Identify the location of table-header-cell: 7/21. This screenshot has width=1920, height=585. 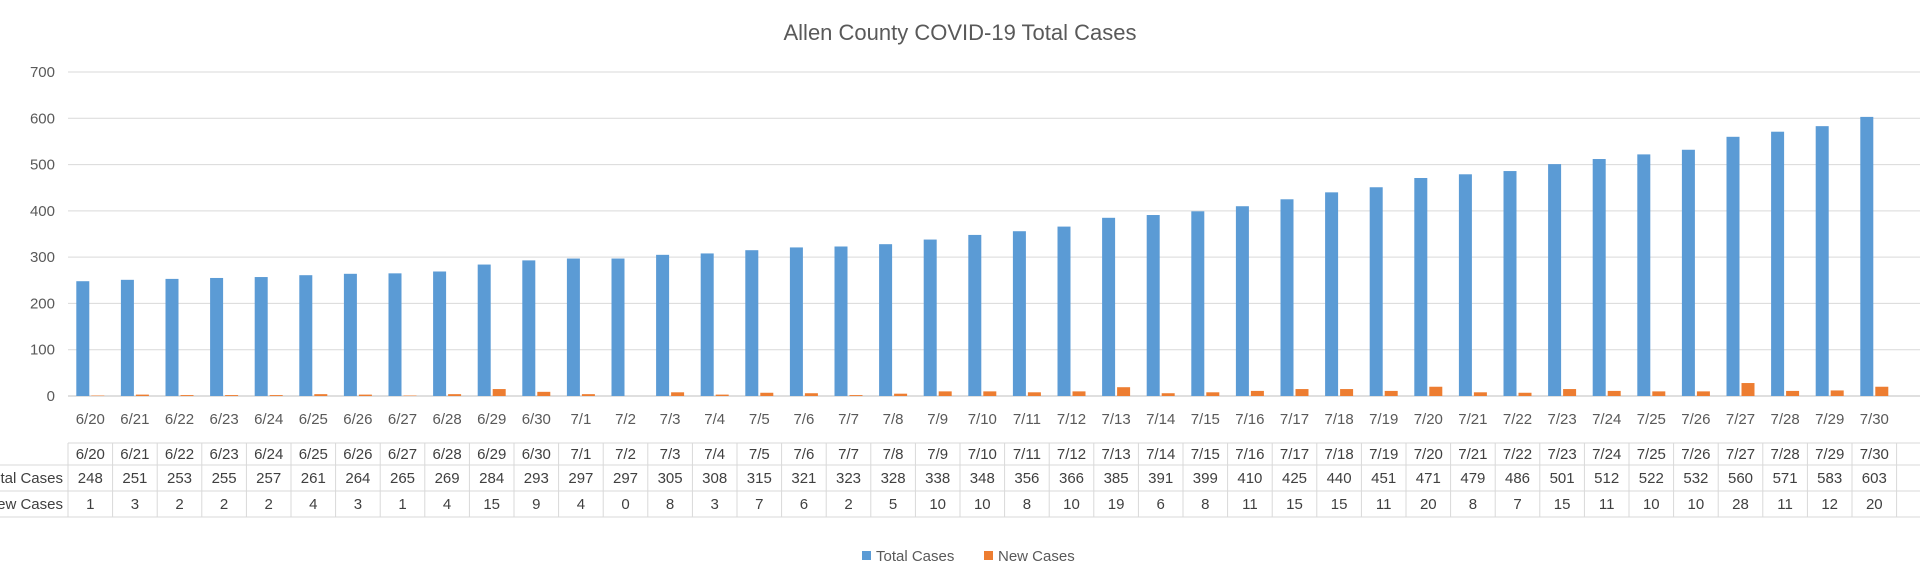
(1472, 454).